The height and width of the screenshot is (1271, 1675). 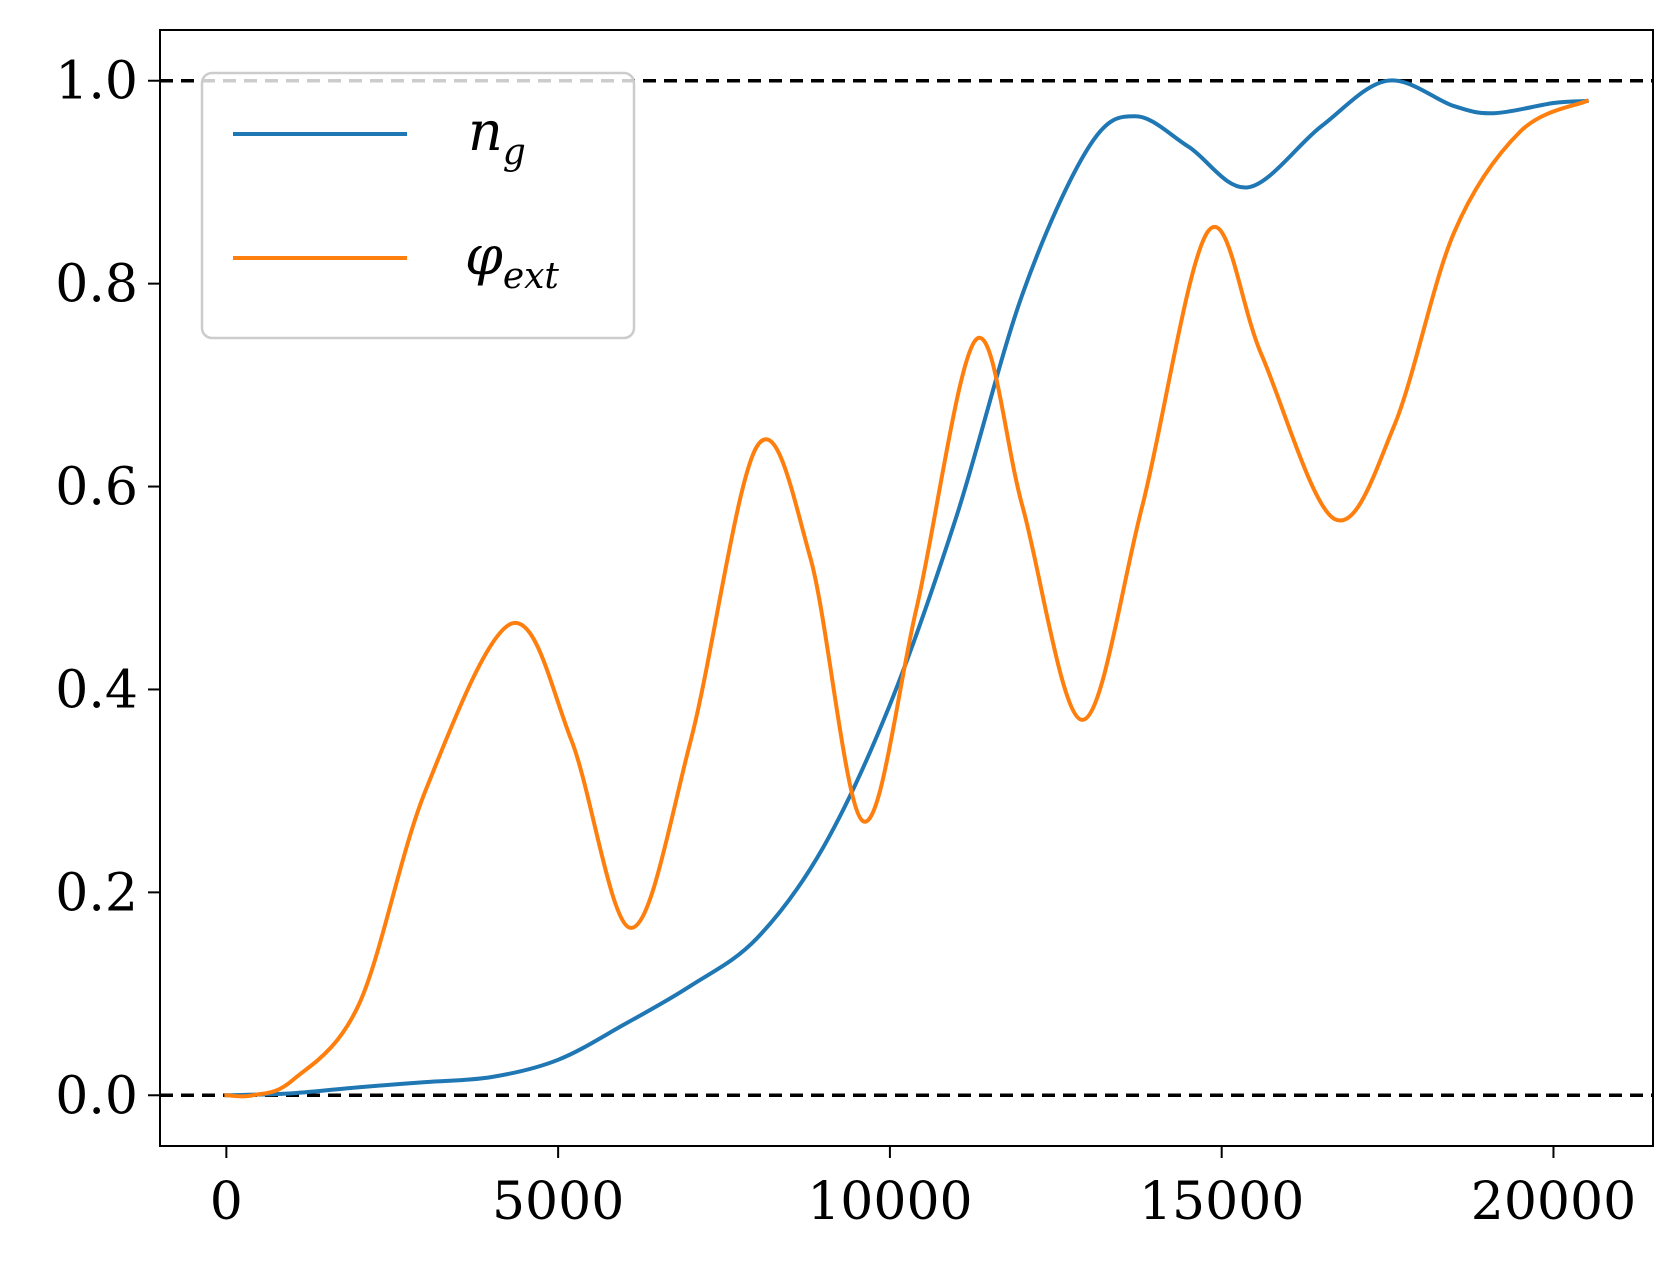 I want to click on legend-label-phi-ext-sub: ext, so click(x=531, y=276).